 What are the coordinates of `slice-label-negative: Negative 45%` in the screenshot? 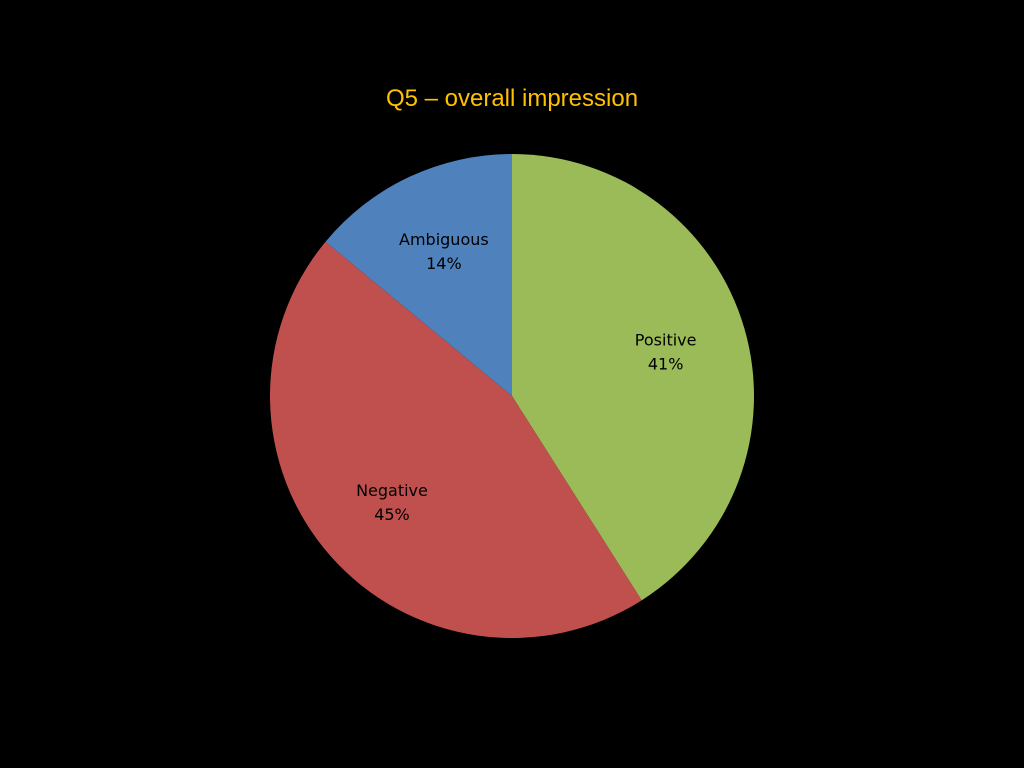 It's located at (392, 502).